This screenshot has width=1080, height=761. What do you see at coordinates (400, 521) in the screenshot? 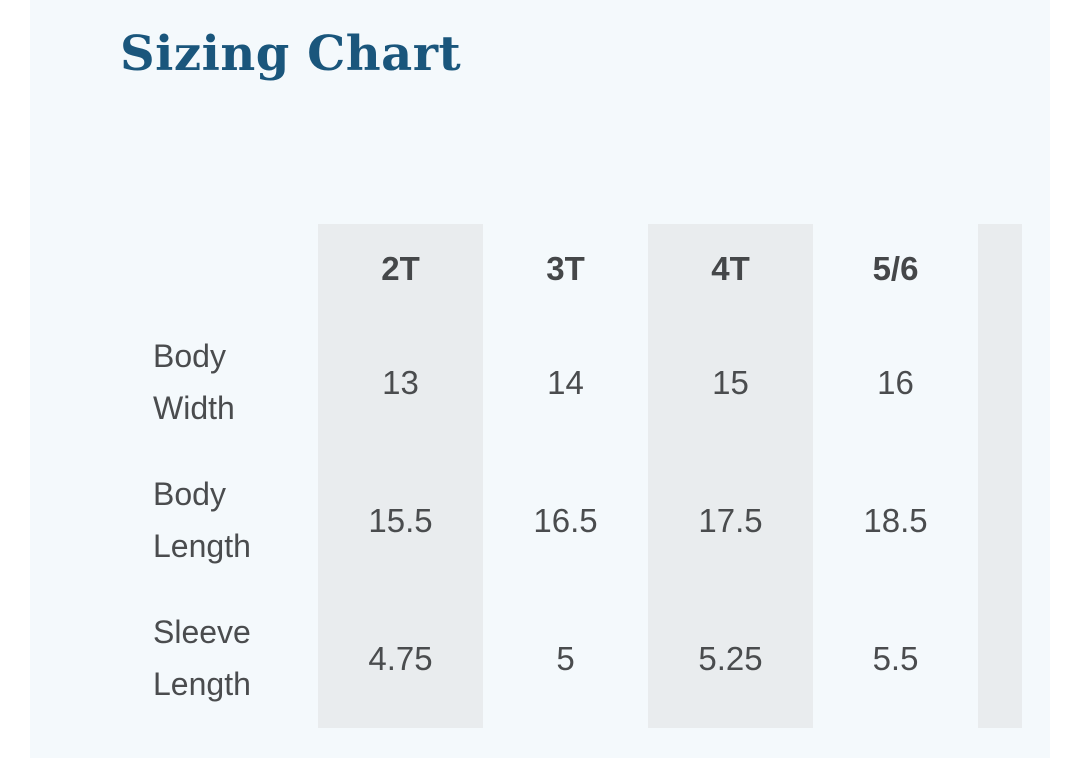
I see `table-cell: 15.5` at bounding box center [400, 521].